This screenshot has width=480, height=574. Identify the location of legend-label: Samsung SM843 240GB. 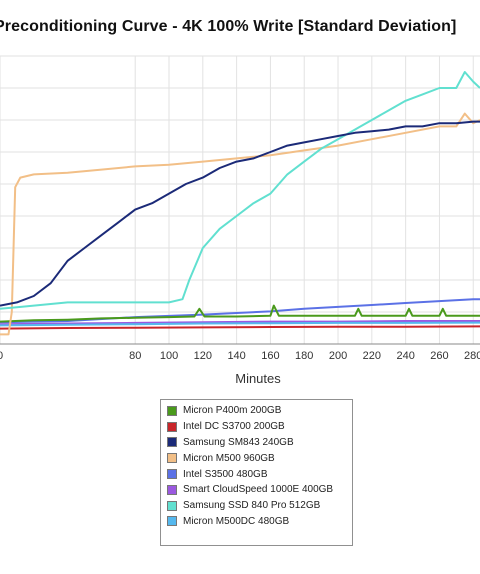
(238, 442).